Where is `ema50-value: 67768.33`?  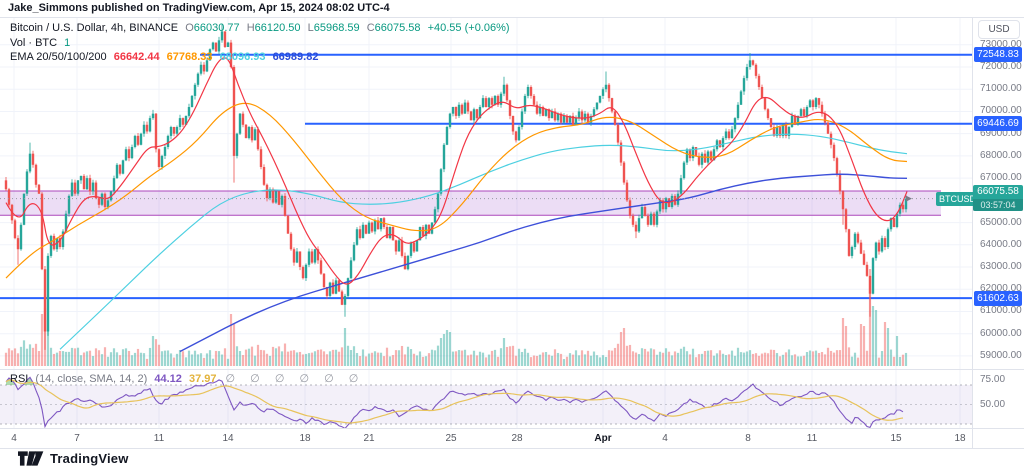
ema50-value: 67768.33 is located at coordinates (189, 57).